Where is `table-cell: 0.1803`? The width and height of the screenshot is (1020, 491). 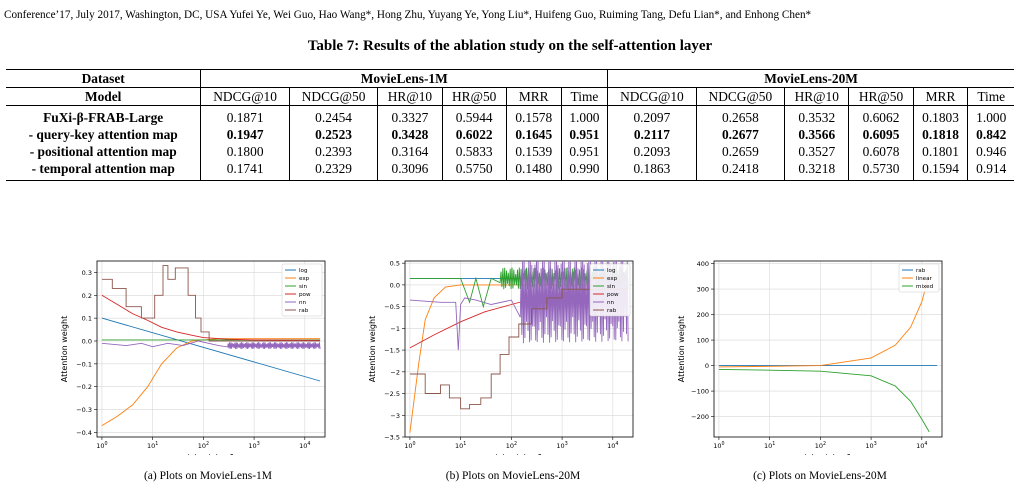 table-cell: 0.1803 is located at coordinates (941, 115).